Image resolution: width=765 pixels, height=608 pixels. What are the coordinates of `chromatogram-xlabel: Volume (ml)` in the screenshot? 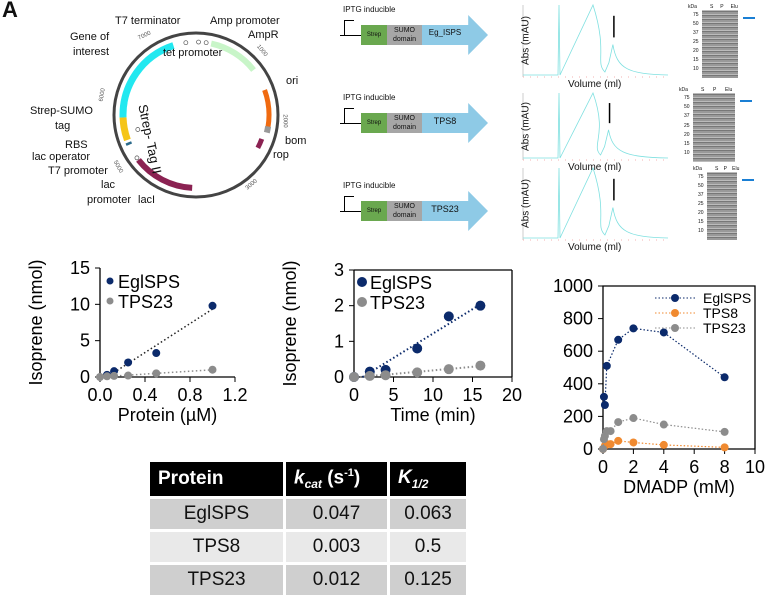 It's located at (595, 84).